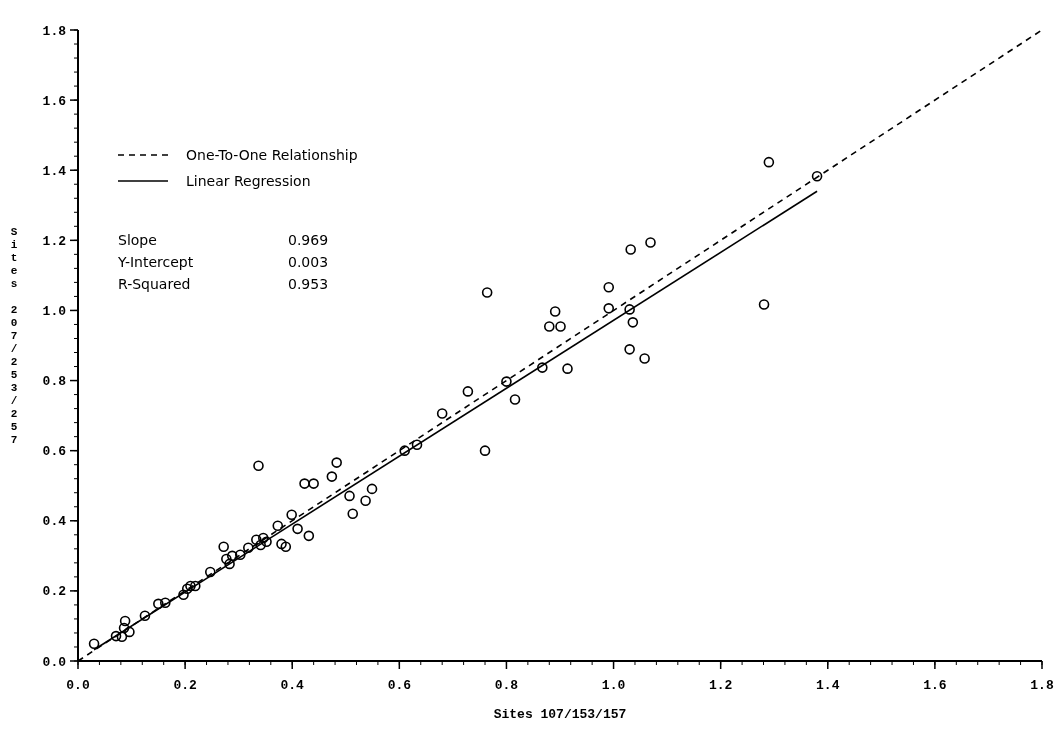 The height and width of the screenshot is (735, 1057). Describe the element at coordinates (399, 685) in the screenshot. I see `x-tick-label: 0.6` at that location.